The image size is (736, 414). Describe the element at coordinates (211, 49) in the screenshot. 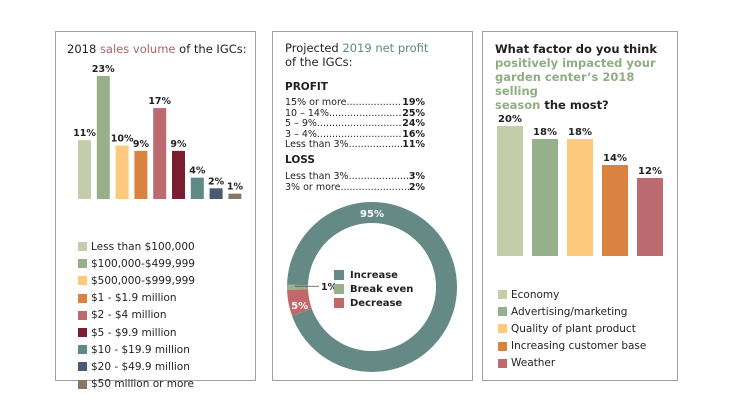

I see `title-text: of the IGCs:` at that location.